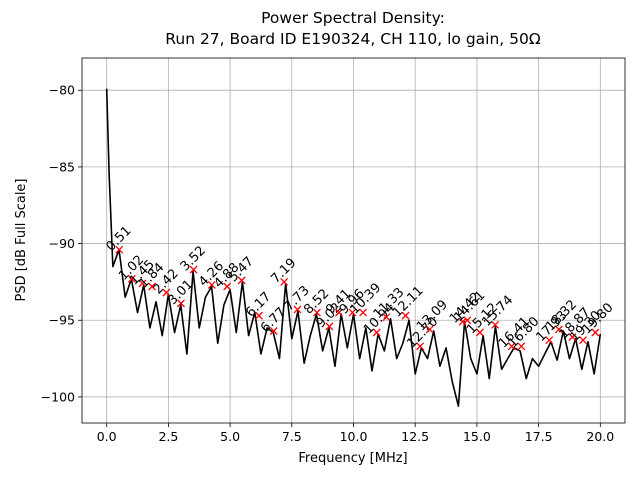  What do you see at coordinates (21, 239) in the screenshot?
I see `y-axis-label: PSD [dB Full Scale]` at bounding box center [21, 239].